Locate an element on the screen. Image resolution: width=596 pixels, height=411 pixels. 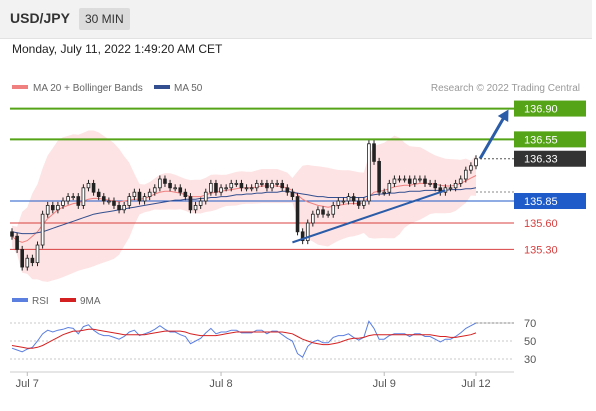
x-tick-label: Jul 9 is located at coordinates (384, 384).